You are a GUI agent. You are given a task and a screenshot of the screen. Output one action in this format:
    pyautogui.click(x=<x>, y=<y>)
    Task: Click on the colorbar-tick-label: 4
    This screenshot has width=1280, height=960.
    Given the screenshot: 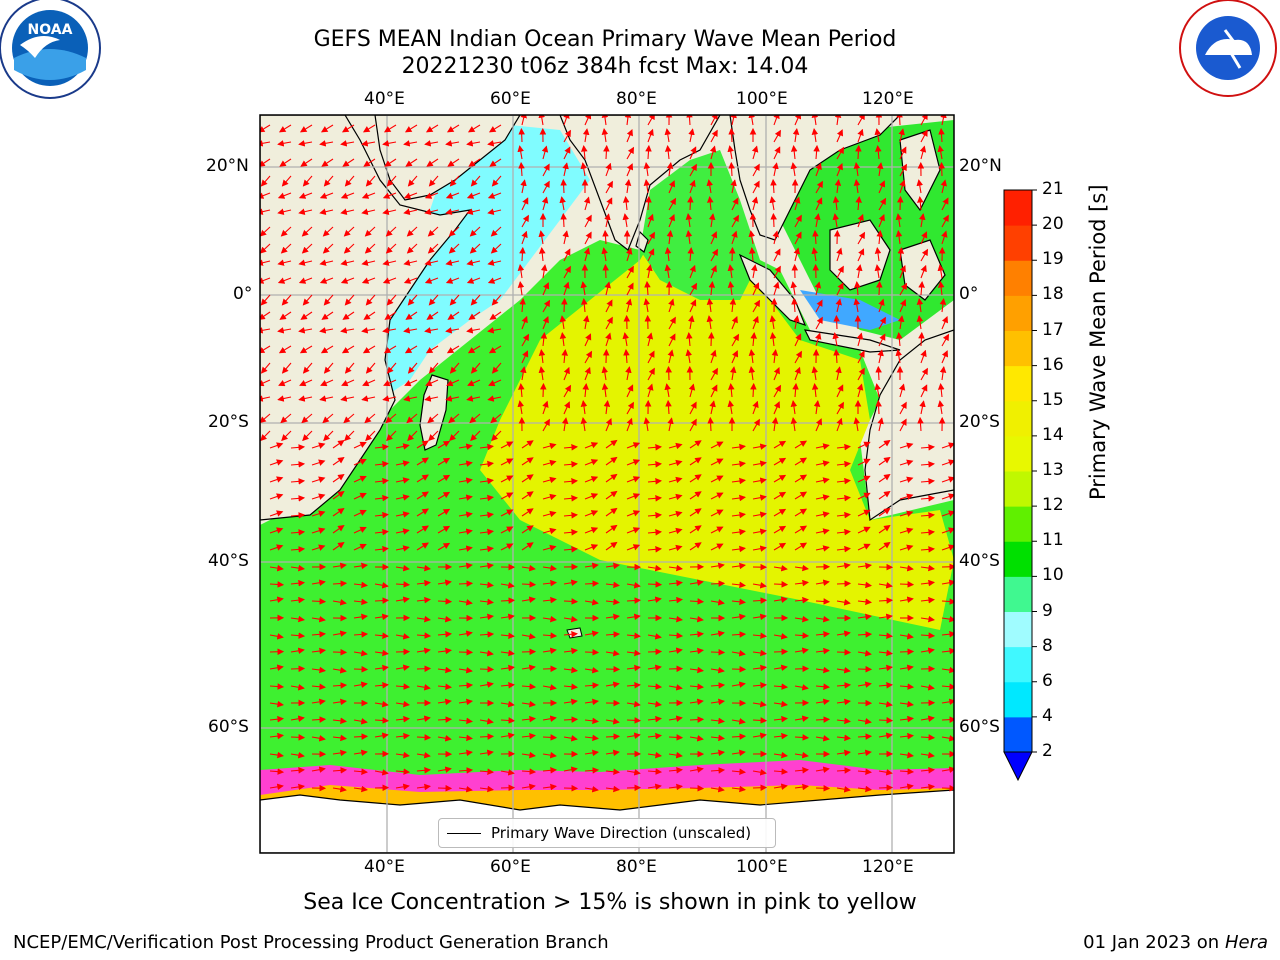 What is the action you would take?
    pyautogui.click(x=1047, y=715)
    